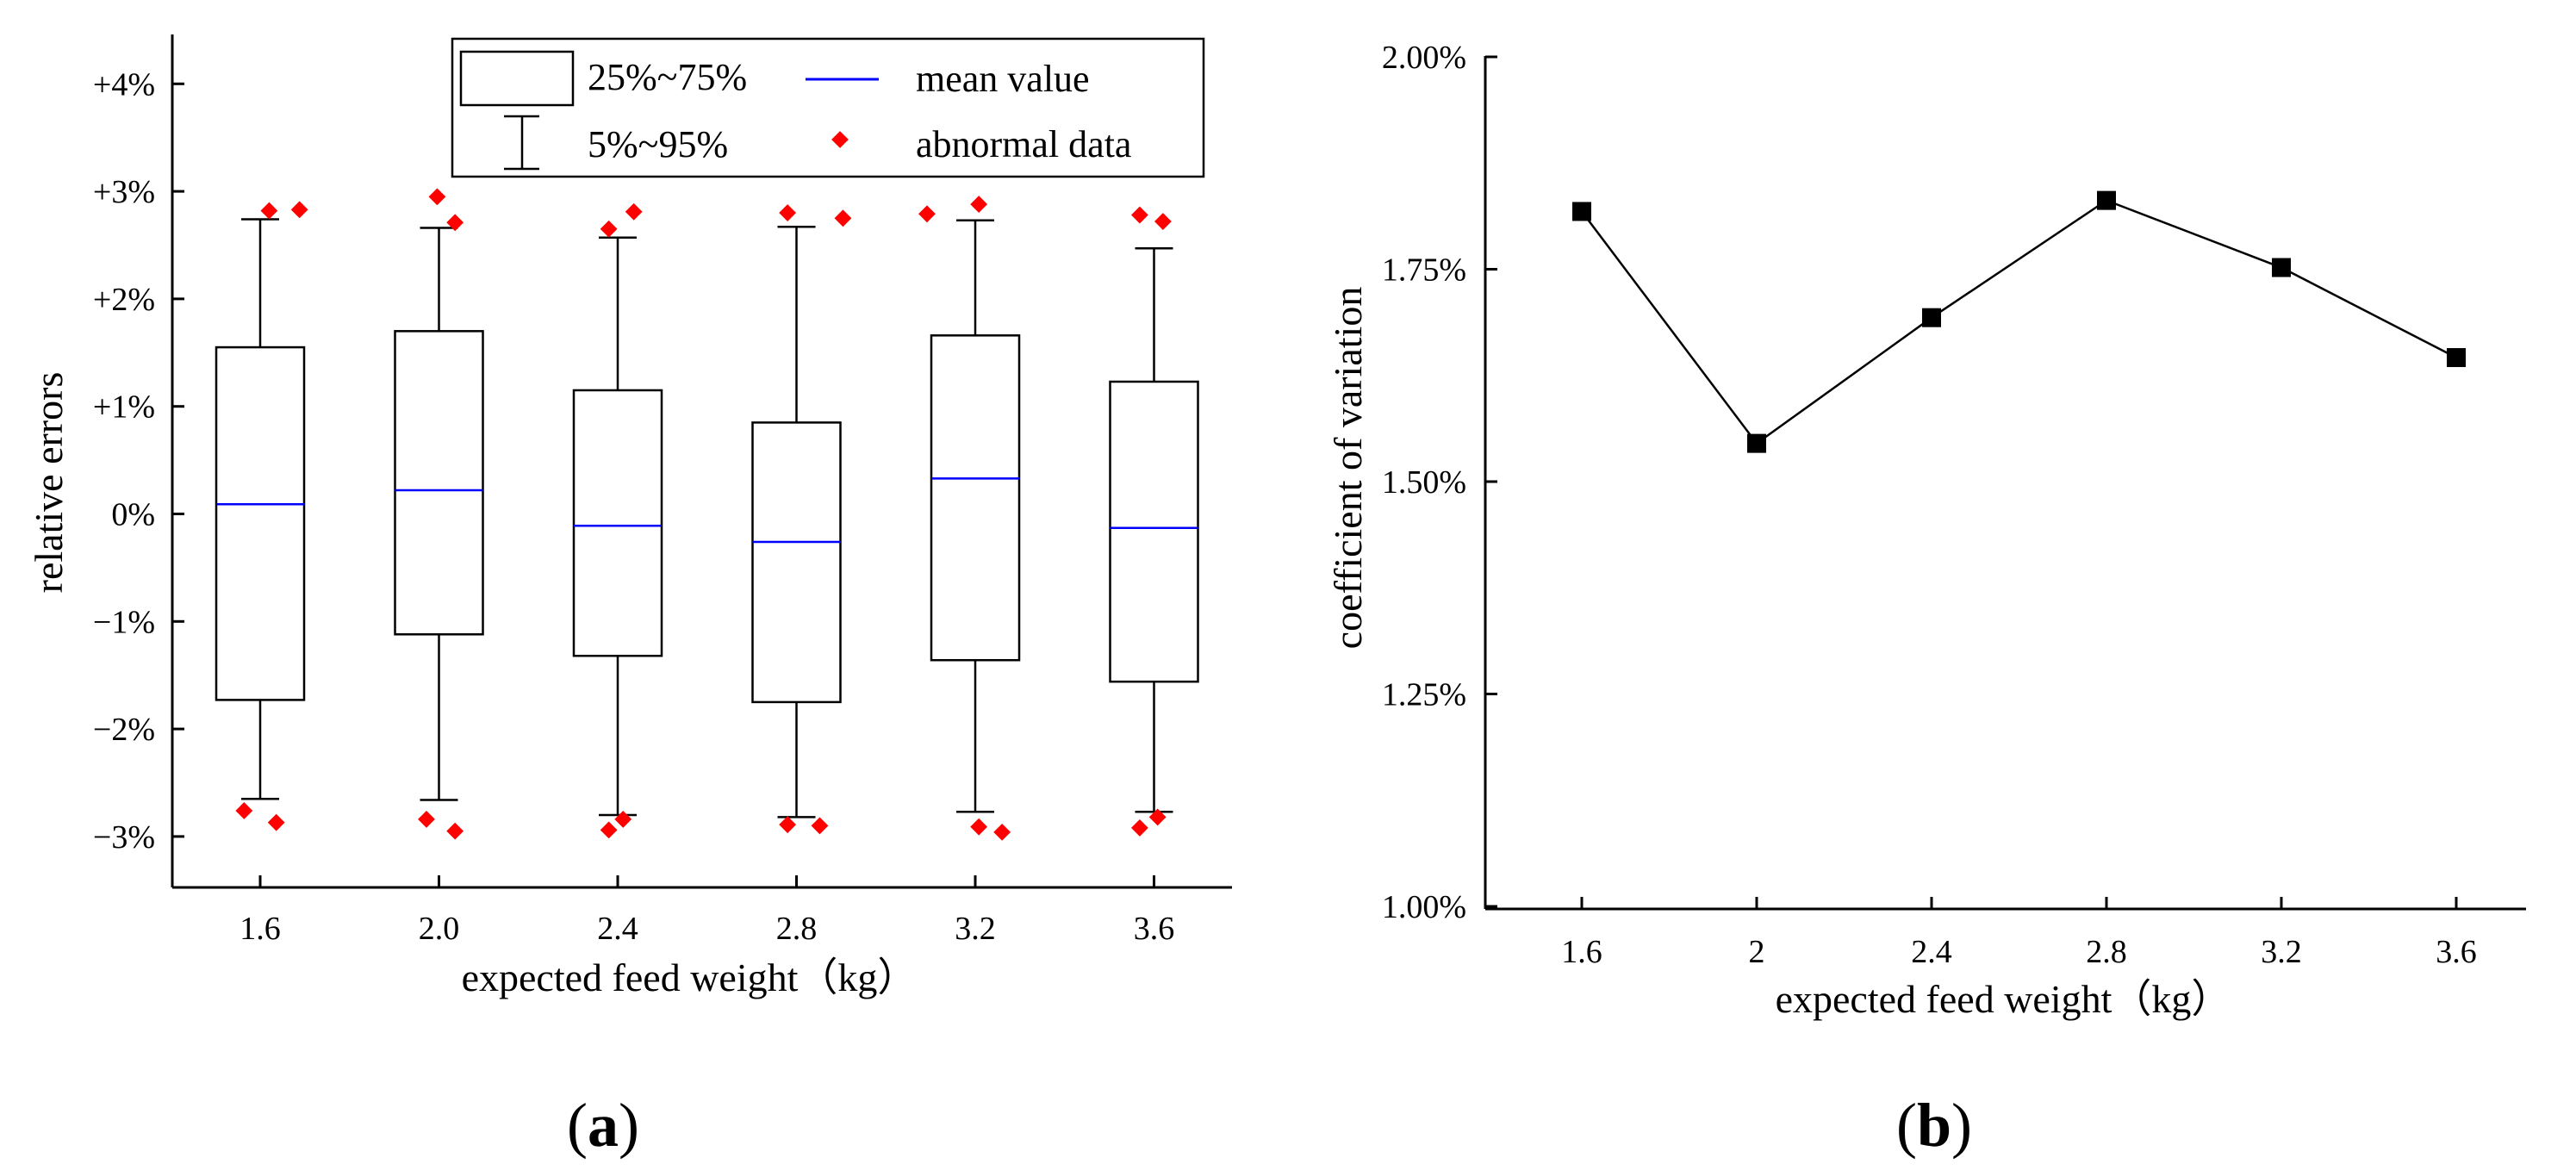  I want to click on a-box-3.2, so click(976, 516).